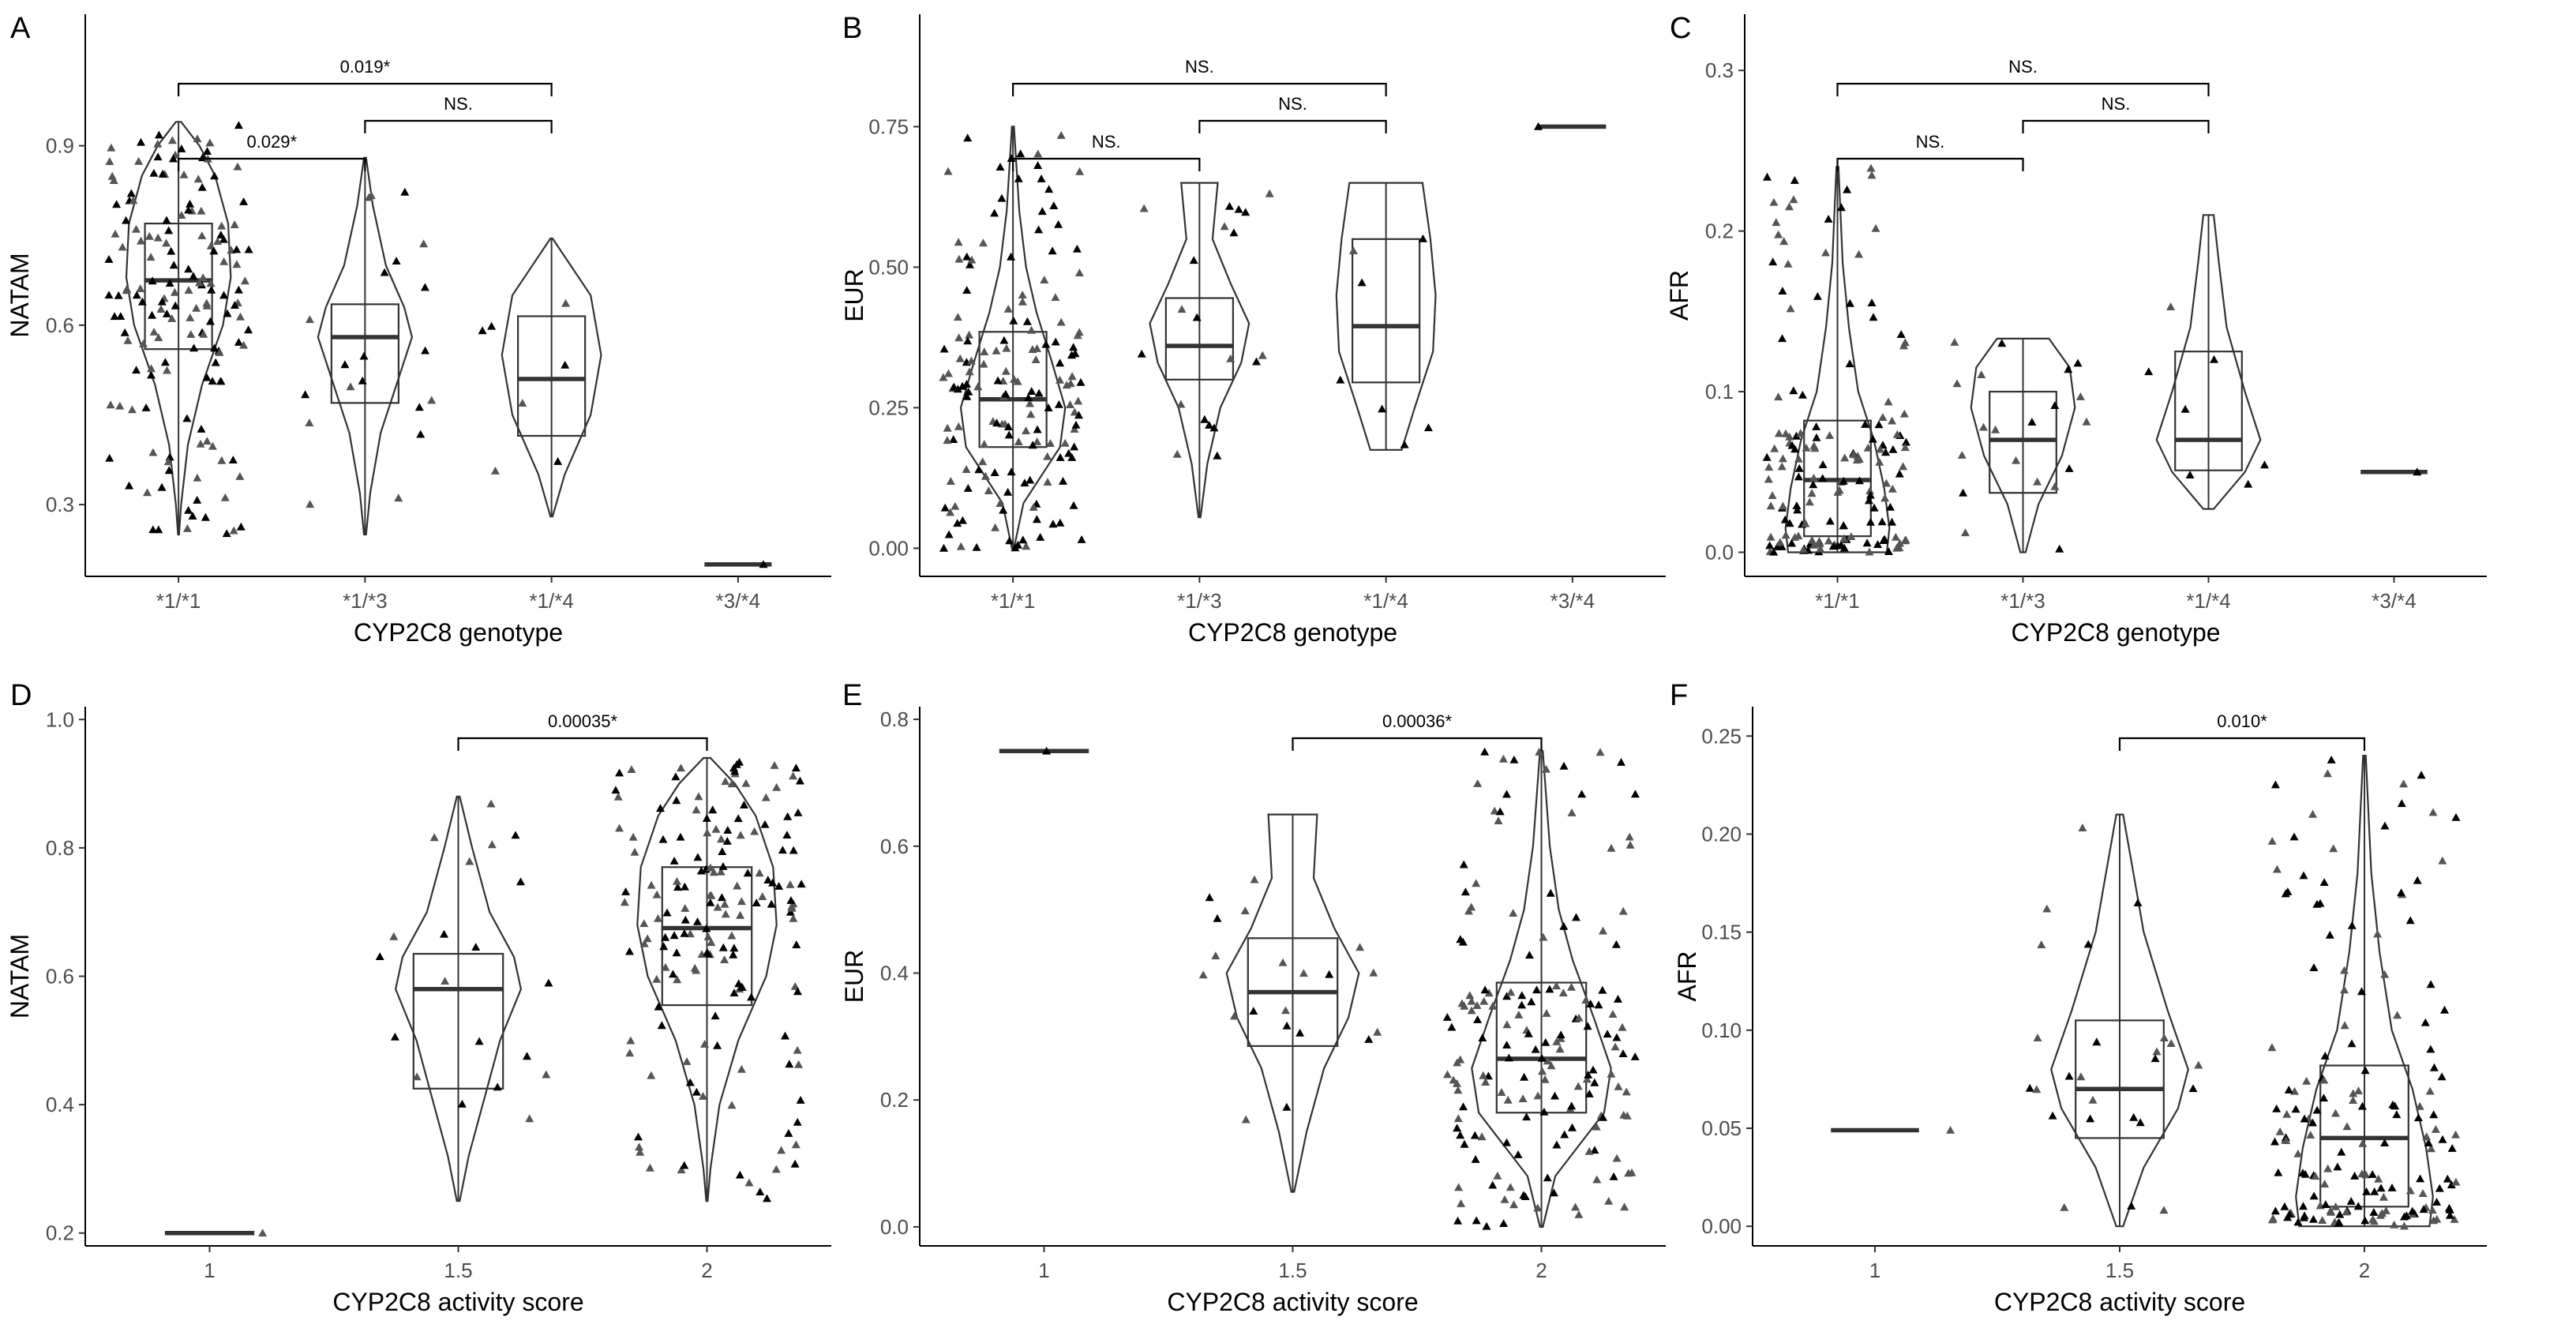  I want to click on x-tick-label: *1/*1, so click(1013, 601).